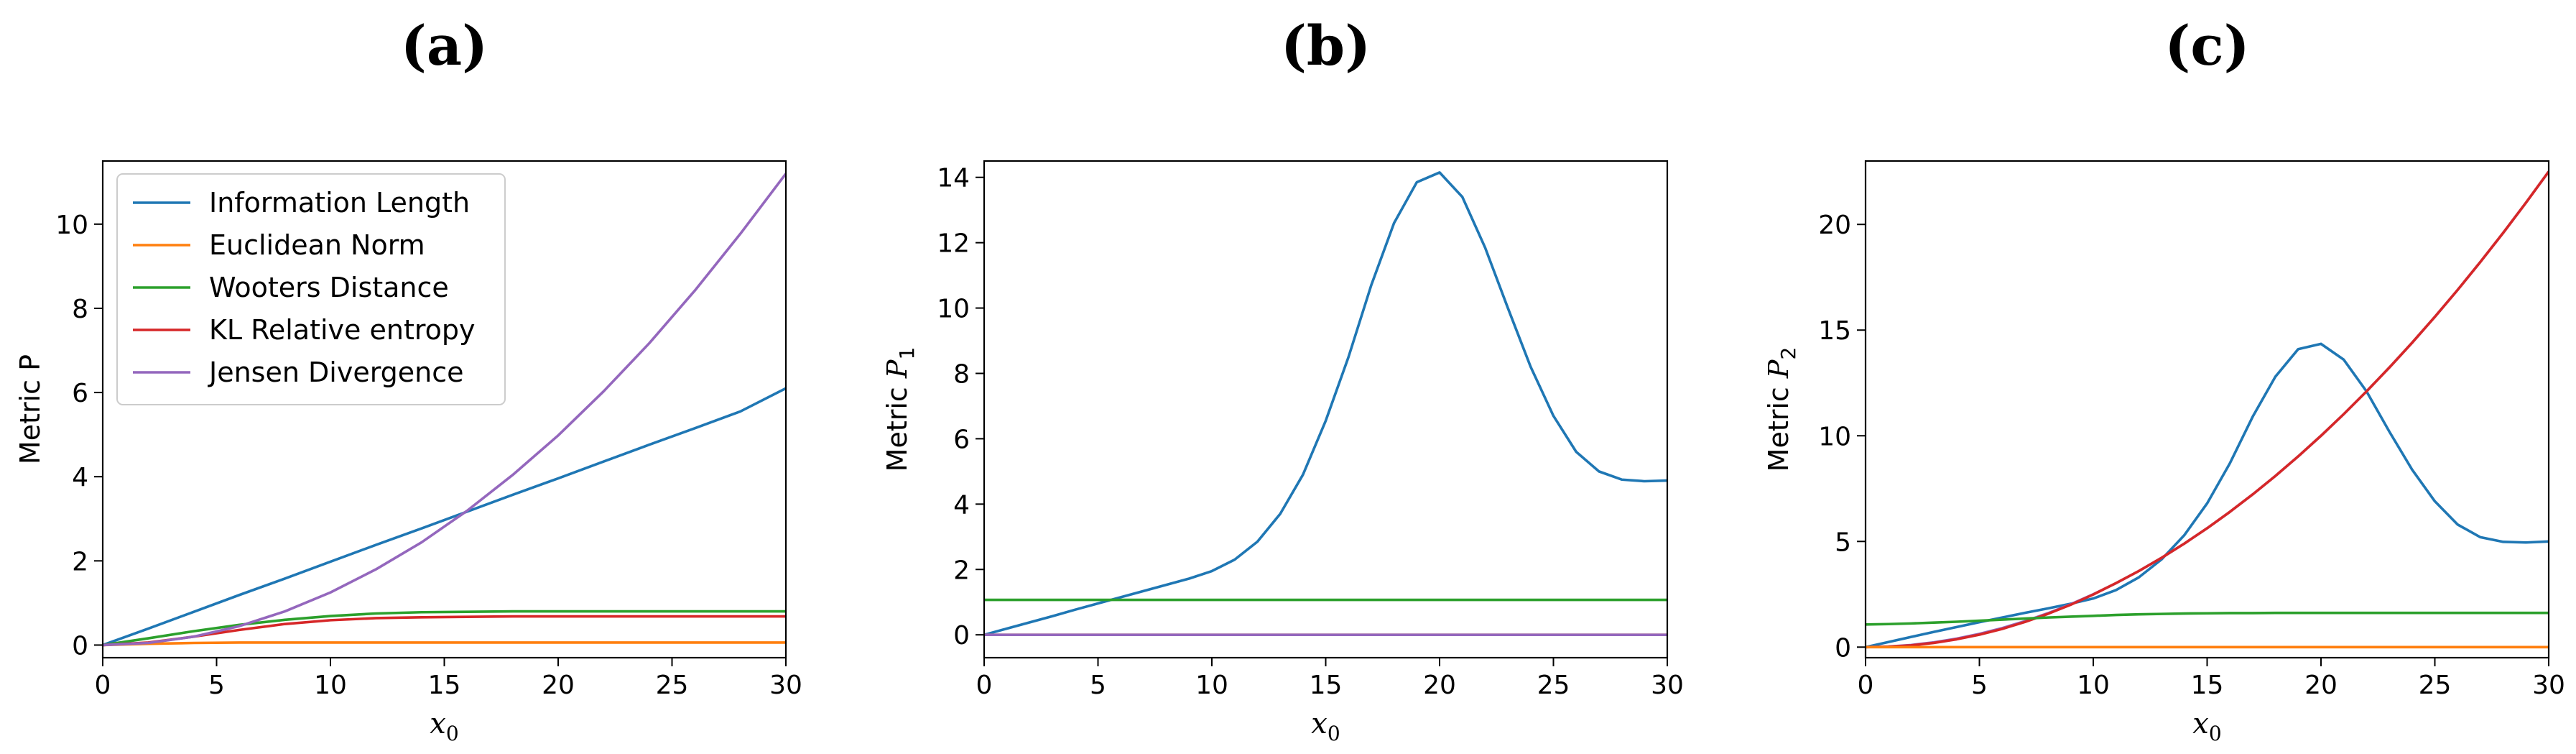 Image resolution: width=2576 pixels, height=754 pixels. I want to click on y-axis-label-sub: 2, so click(1788, 353).